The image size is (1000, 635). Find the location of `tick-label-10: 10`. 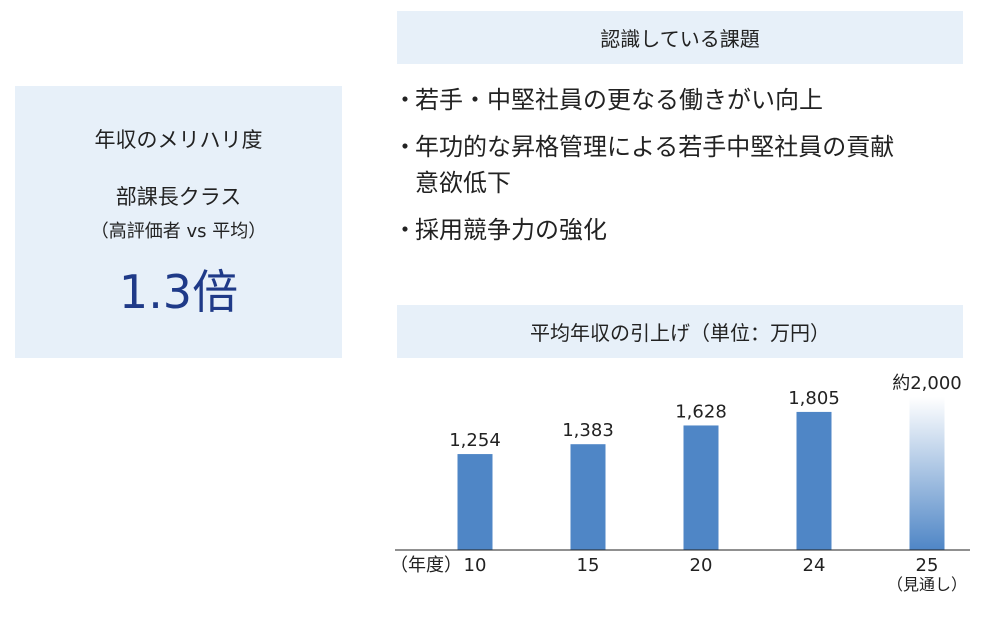

tick-label-10: 10 is located at coordinates (475, 565).